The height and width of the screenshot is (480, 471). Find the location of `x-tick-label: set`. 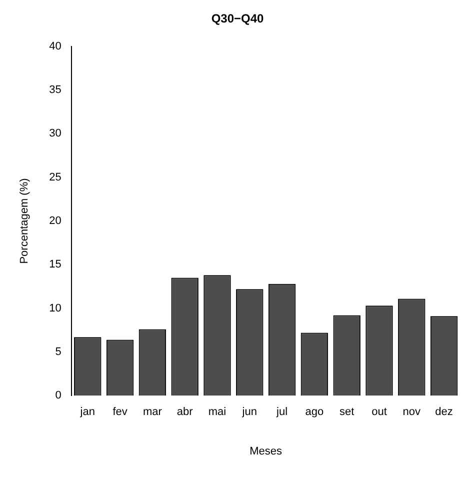

x-tick-label: set is located at coordinates (347, 412).